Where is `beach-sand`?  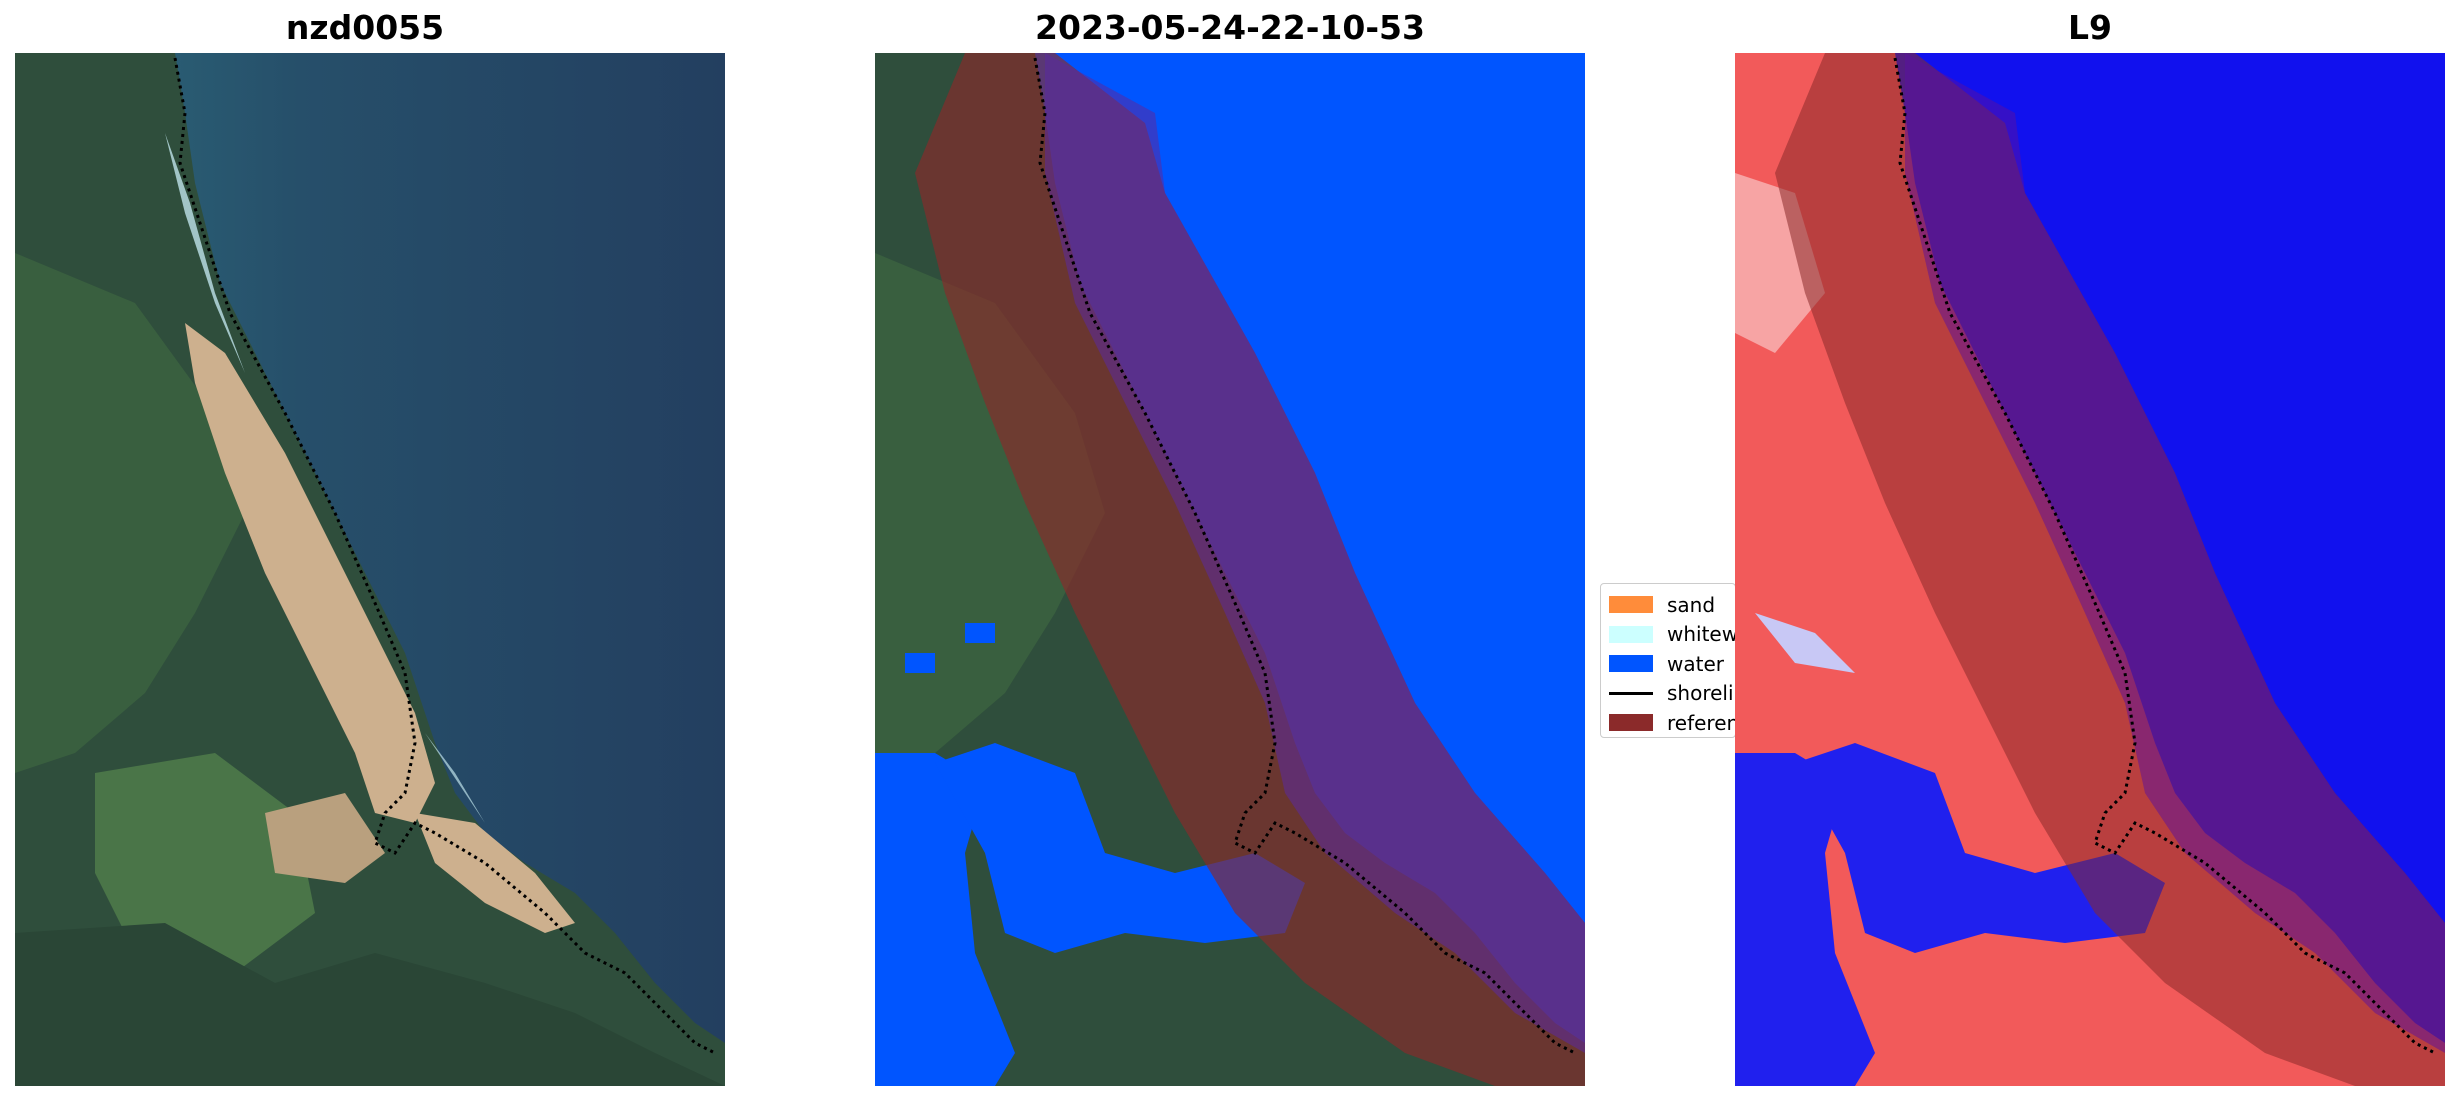
beach-sand is located at coordinates (310, 573).